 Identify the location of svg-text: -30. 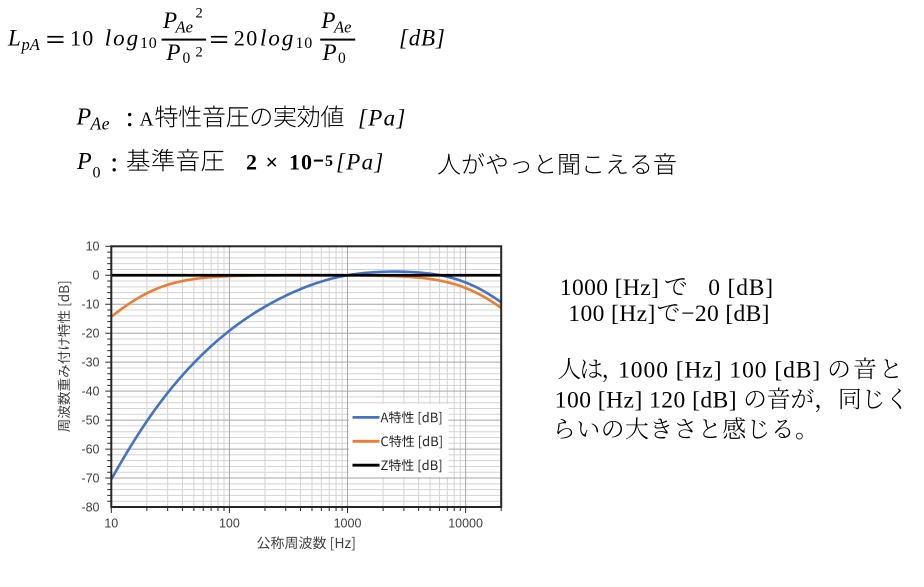
(90, 363).